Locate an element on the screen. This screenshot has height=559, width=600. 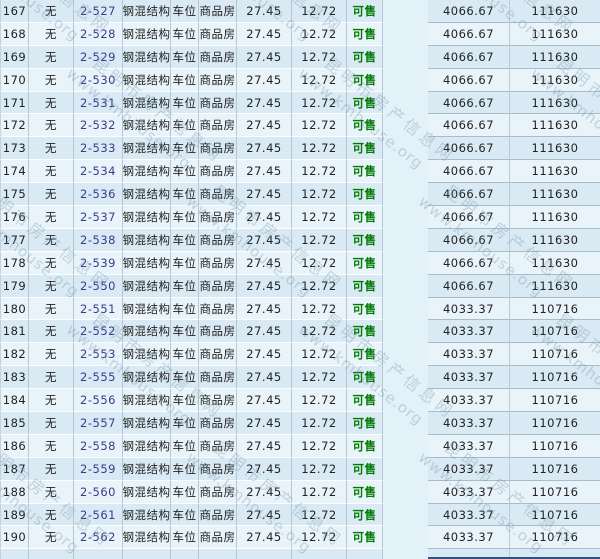
cell-serial-number: 167 is located at coordinates (14, 11).